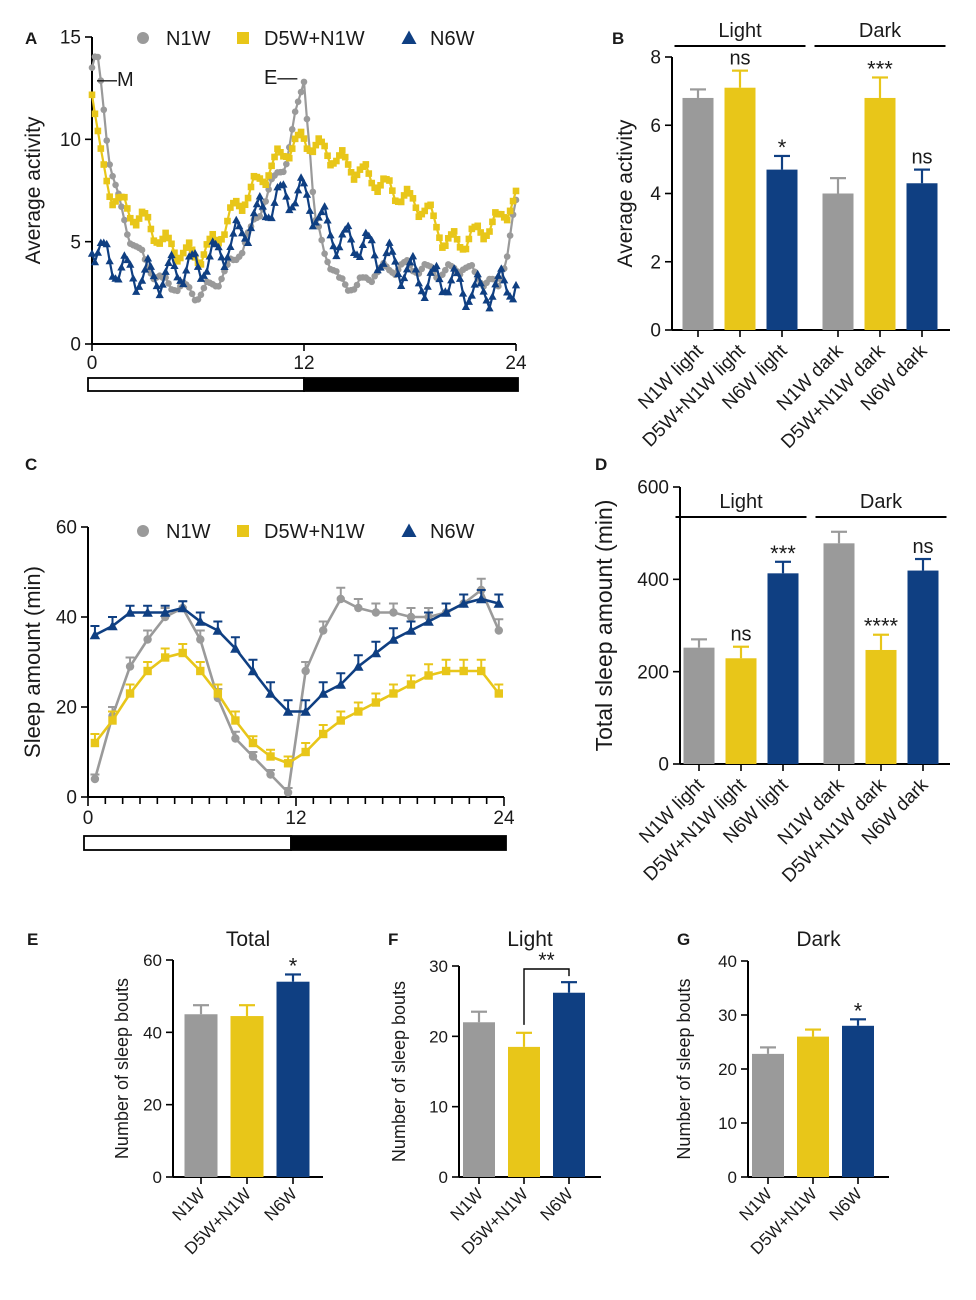  Describe the element at coordinates (653, 672) in the screenshot. I see `y-tick-label: 200` at that location.